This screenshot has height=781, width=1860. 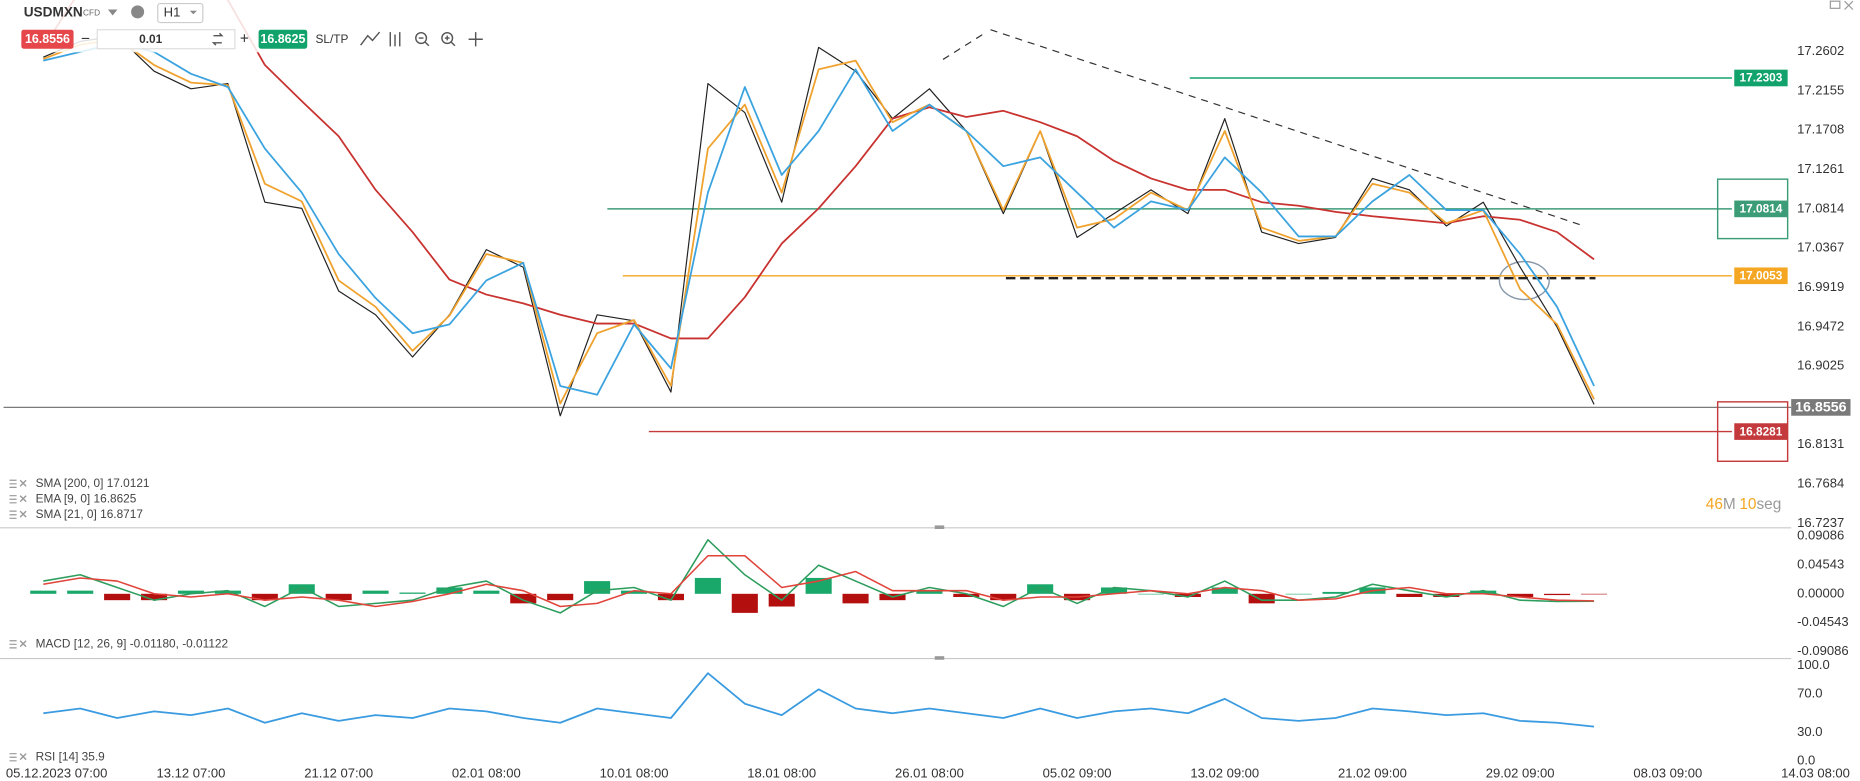 What do you see at coordinates (150, 39) in the screenshot?
I see `lot-size: 0.01` at bounding box center [150, 39].